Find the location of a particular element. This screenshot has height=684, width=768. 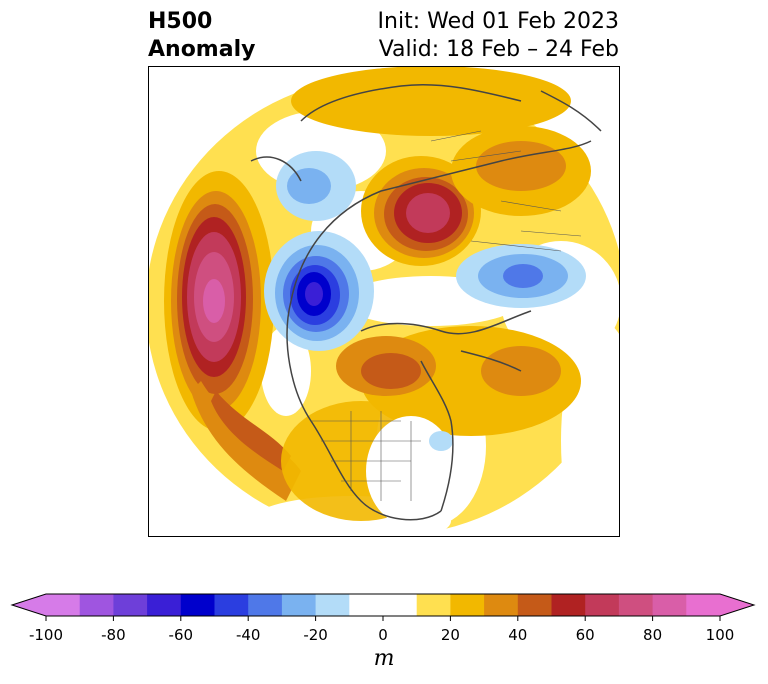

colorbar-tick-label: 20 is located at coordinates (450, 635).